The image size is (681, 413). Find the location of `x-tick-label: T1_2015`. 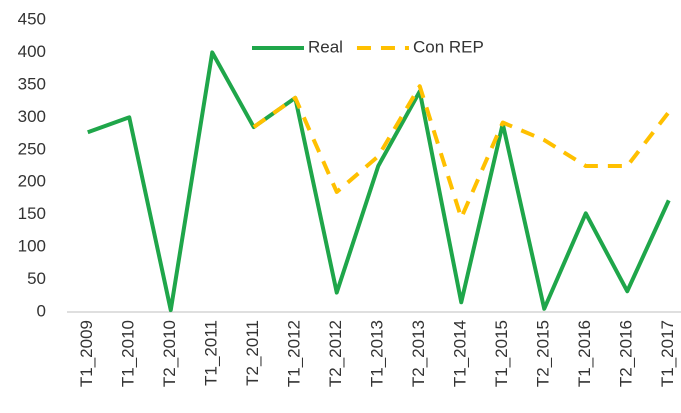

x-tick-label: T1_2015 is located at coordinates (501, 353).